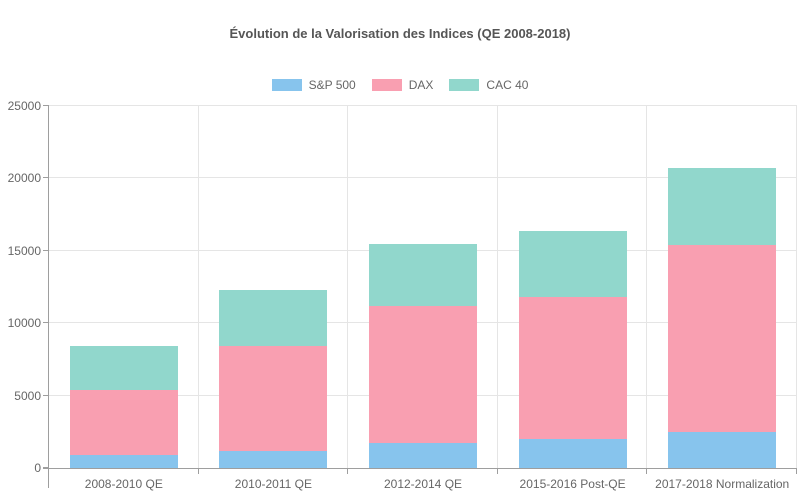 Image resolution: width=800 pixels, height=500 pixels. I want to click on x-tick-label: 2010-2011 QE, so click(273, 484).